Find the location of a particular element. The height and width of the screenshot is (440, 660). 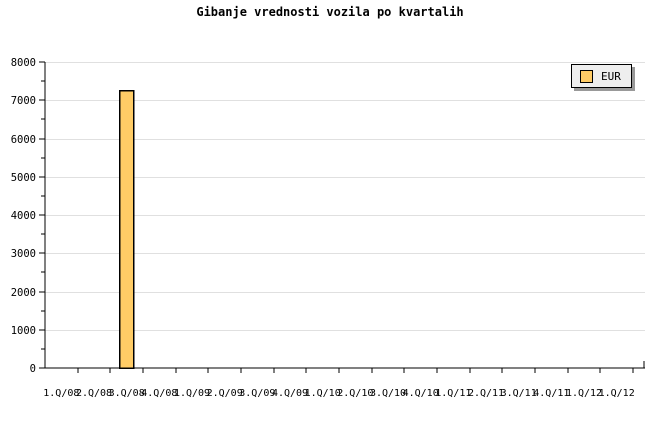

x-tick-label: 3.Q/11 is located at coordinates (519, 393).